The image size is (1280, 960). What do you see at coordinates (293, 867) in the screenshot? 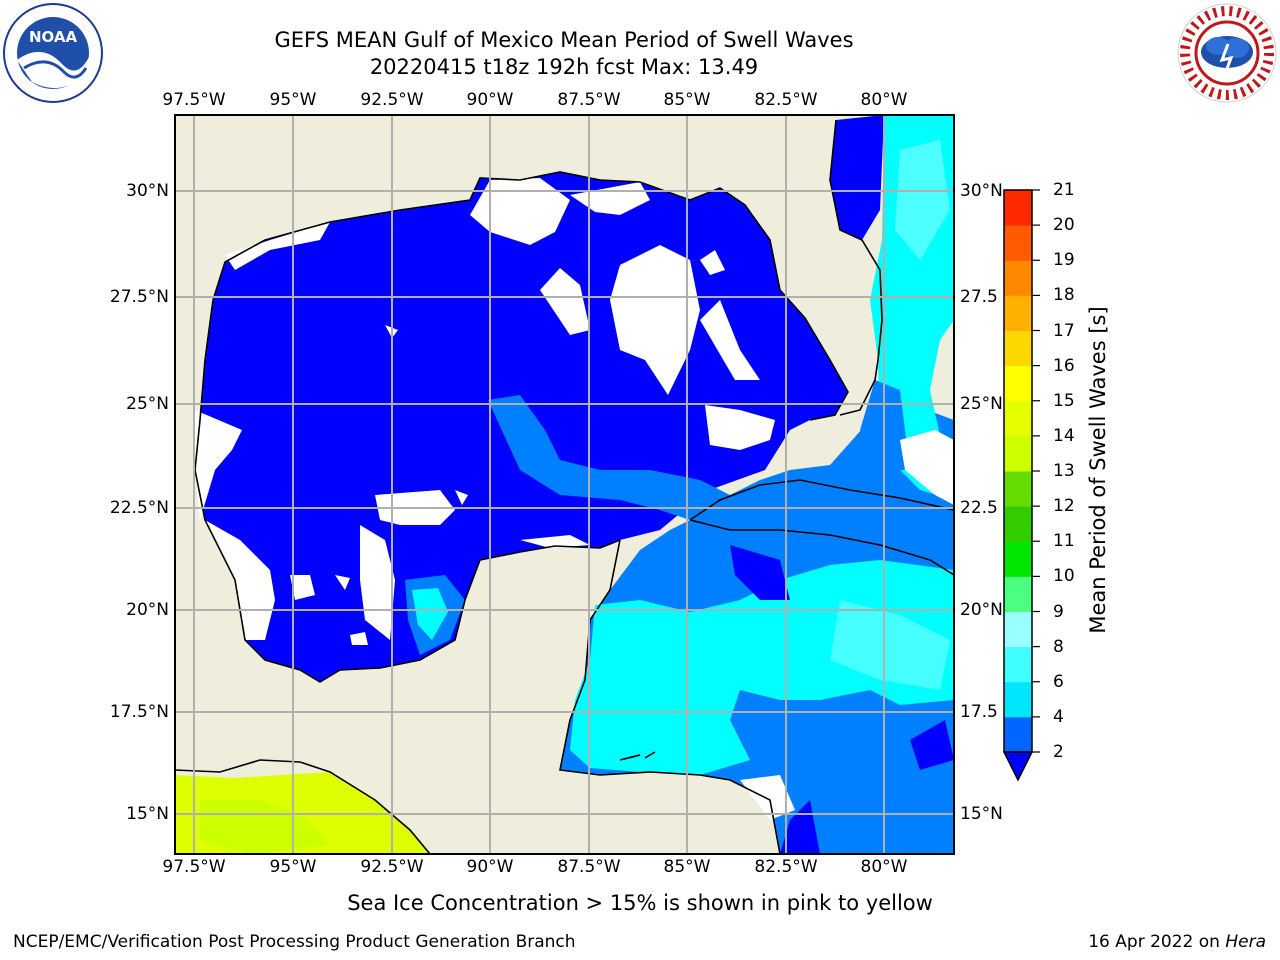
I see `lon-label-bottom: 95°W` at bounding box center [293, 867].